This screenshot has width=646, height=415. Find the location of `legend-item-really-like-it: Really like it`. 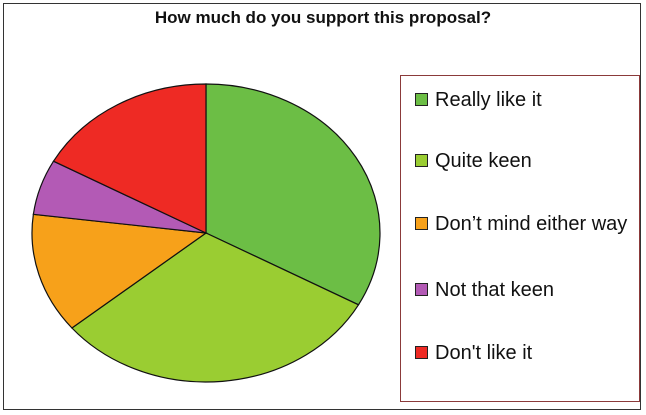

legend-item-really-like-it: Really like it is located at coordinates (525, 100).